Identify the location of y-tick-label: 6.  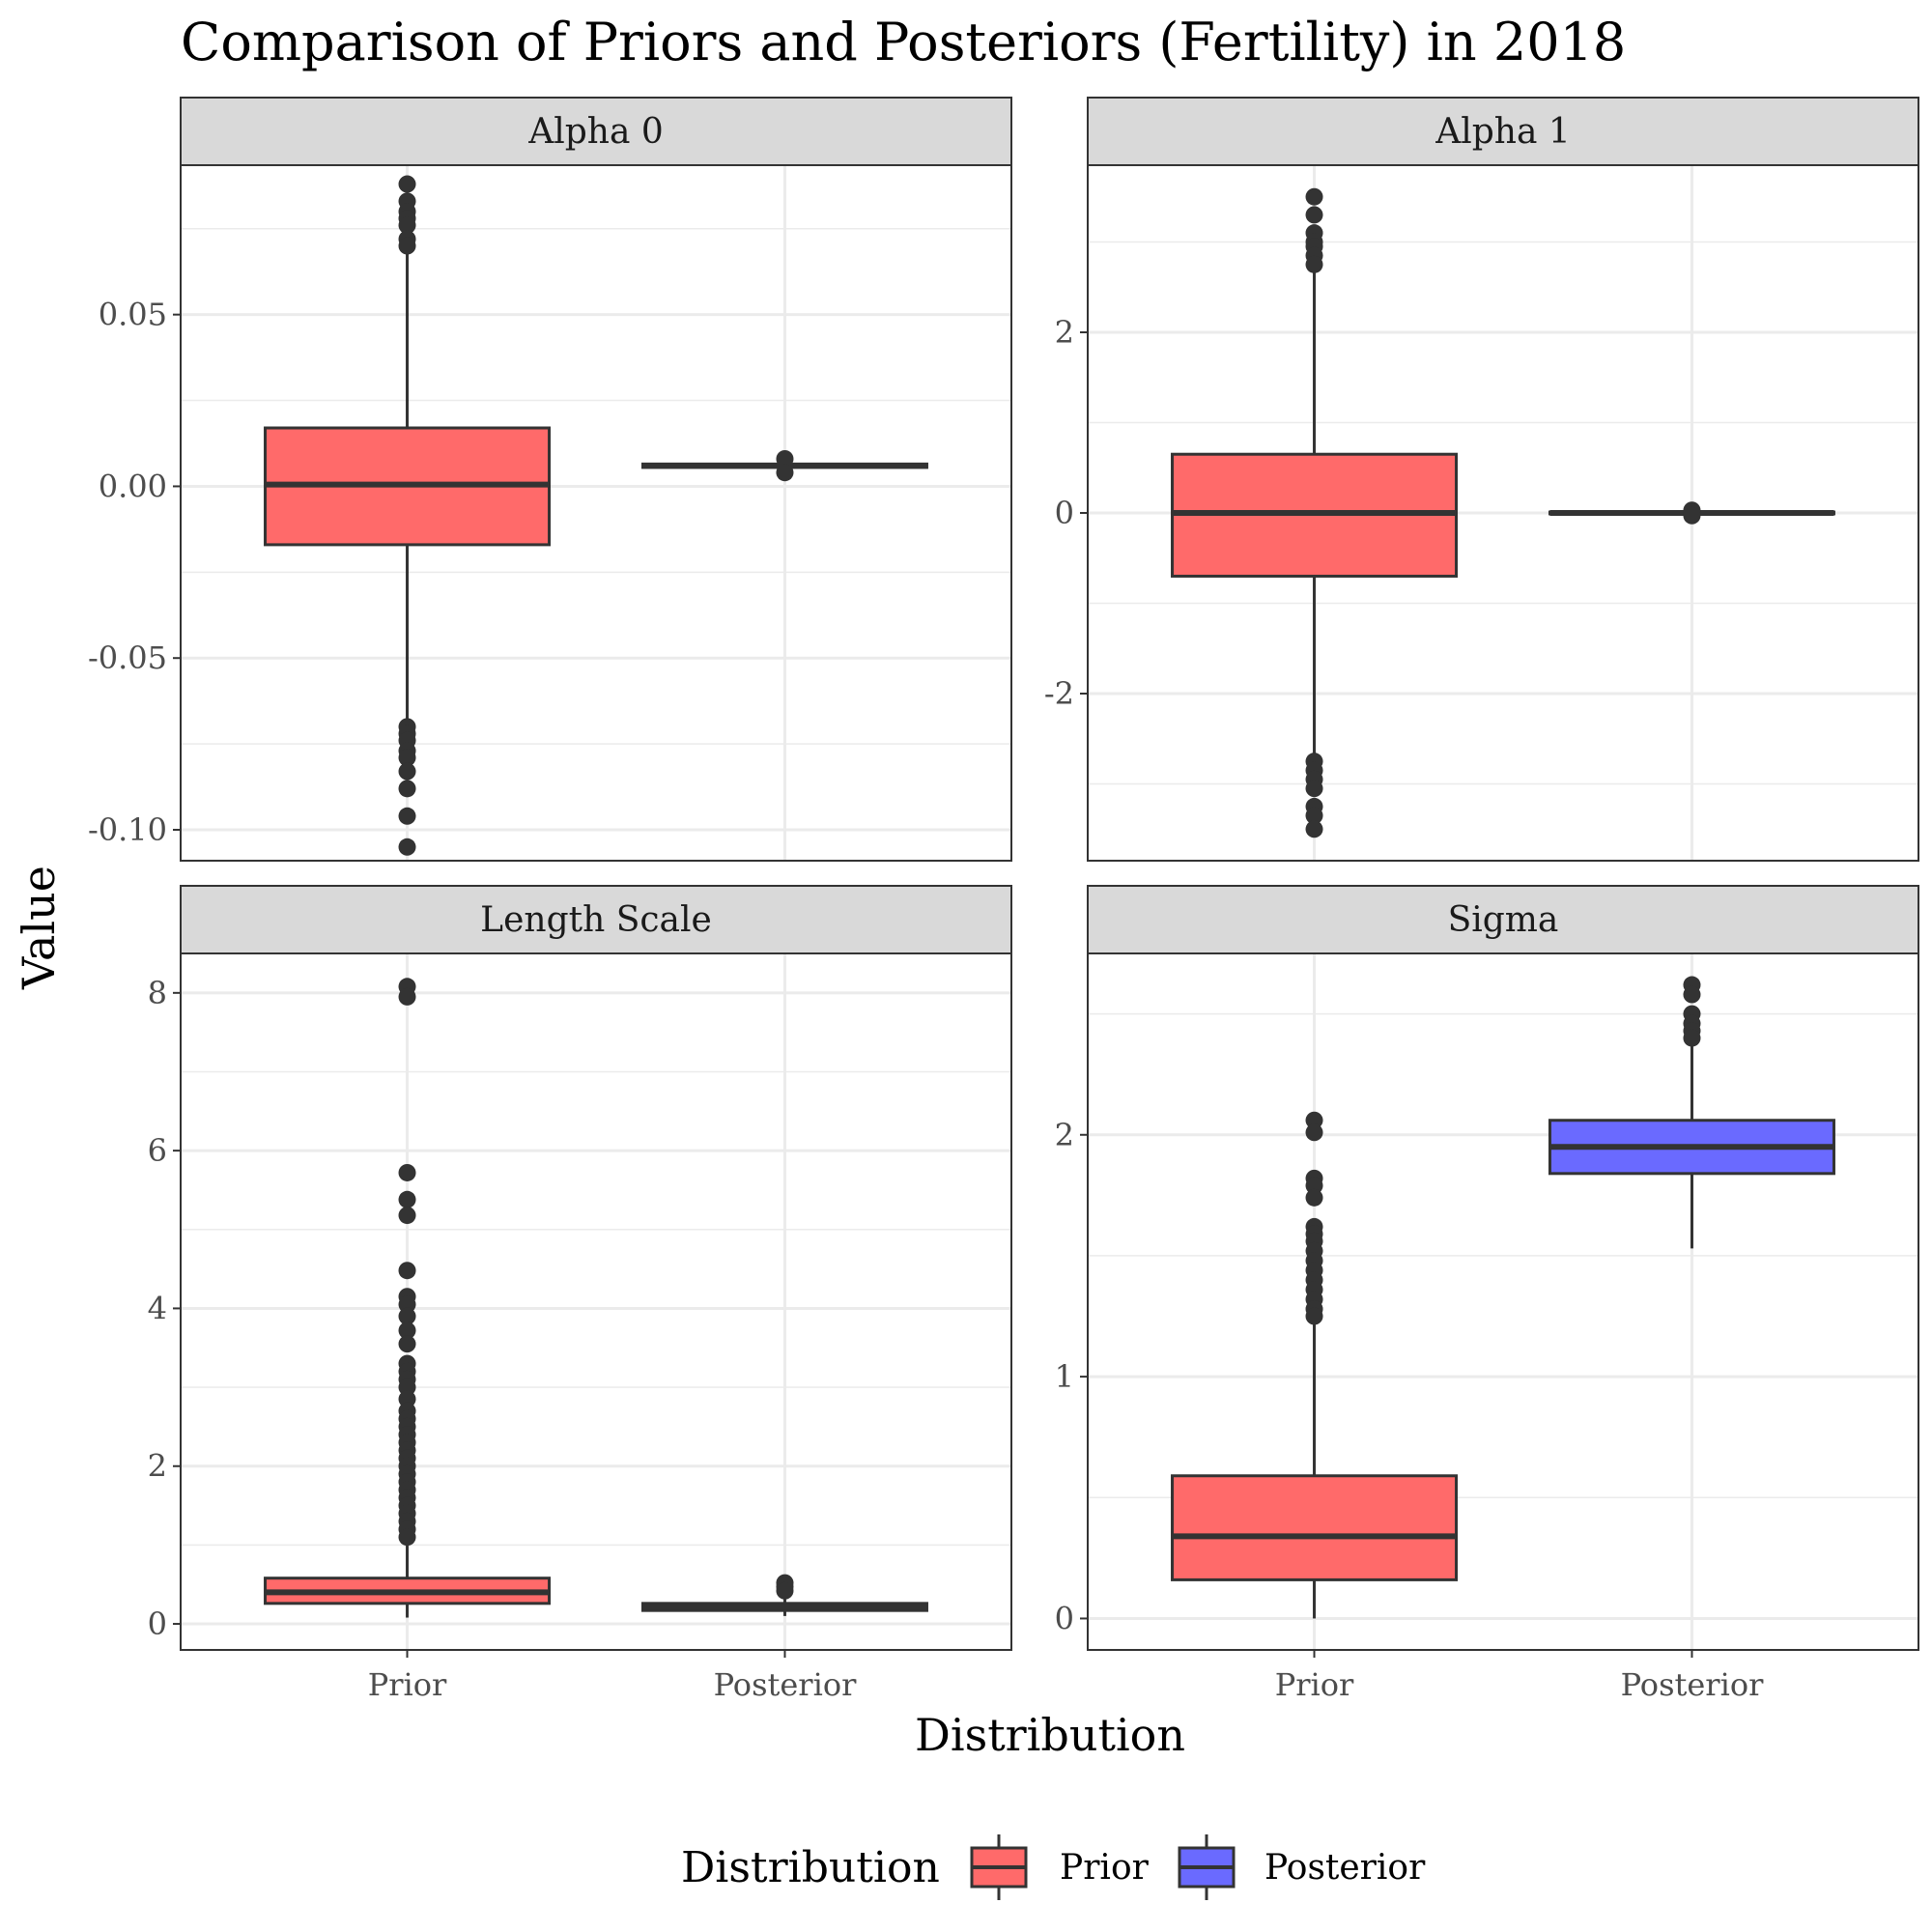
(157, 1150).